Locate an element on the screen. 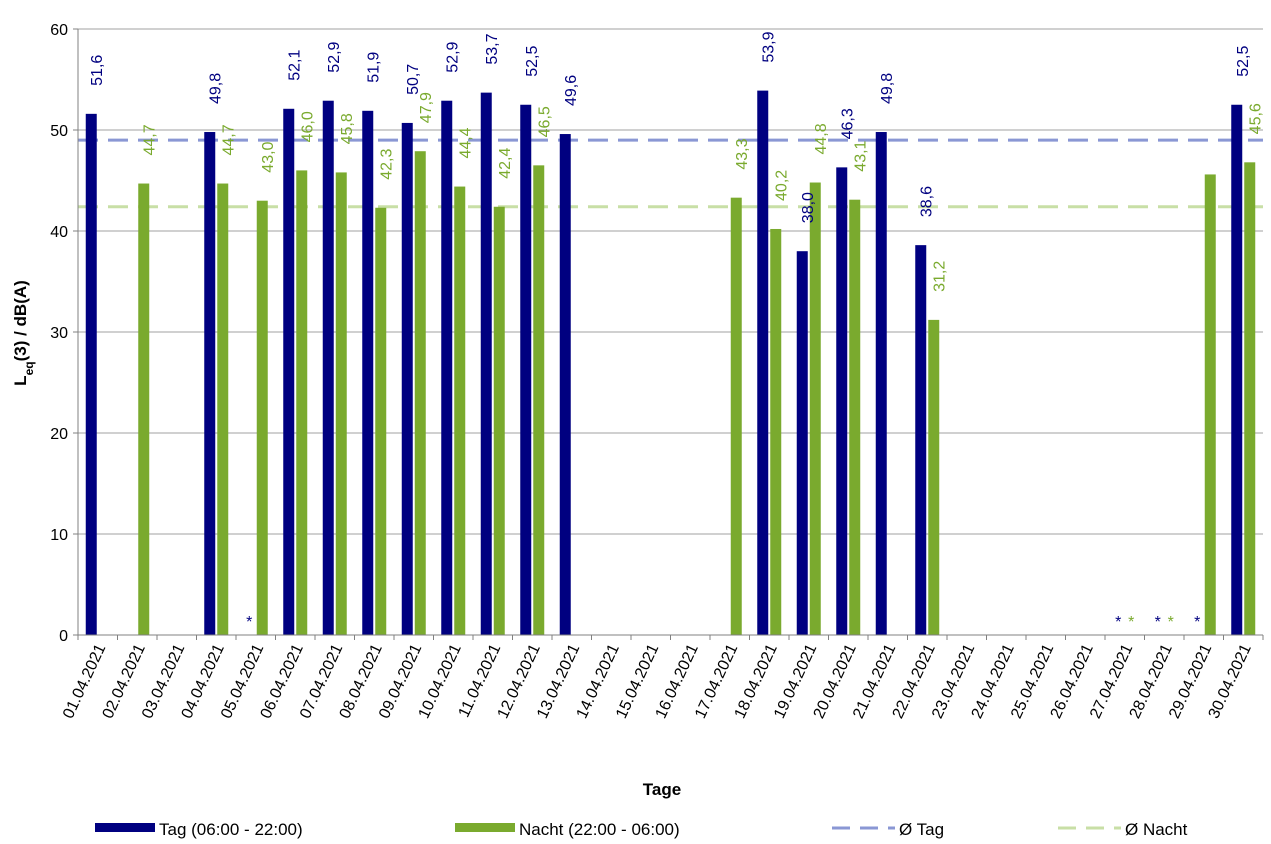 The width and height of the screenshot is (1271, 844). y-tick-label: 60 is located at coordinates (59, 30).